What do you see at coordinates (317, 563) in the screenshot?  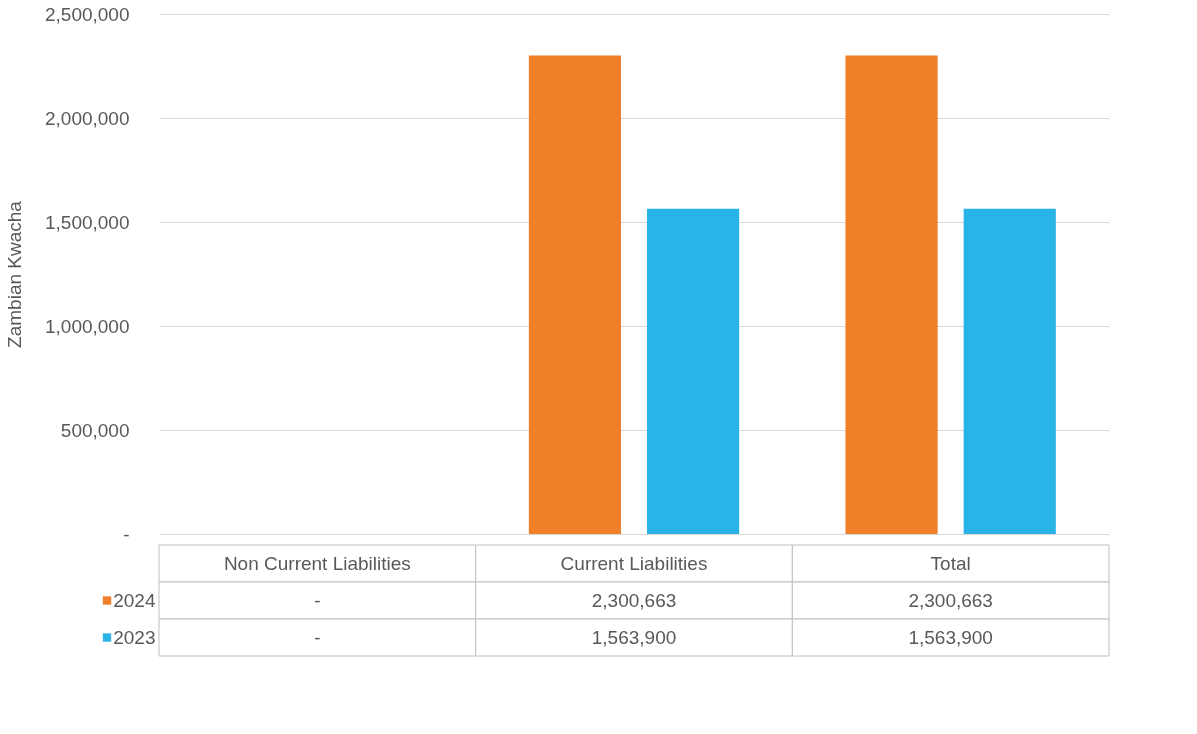 I see `x-tick-label: Non Current Liabilities` at bounding box center [317, 563].